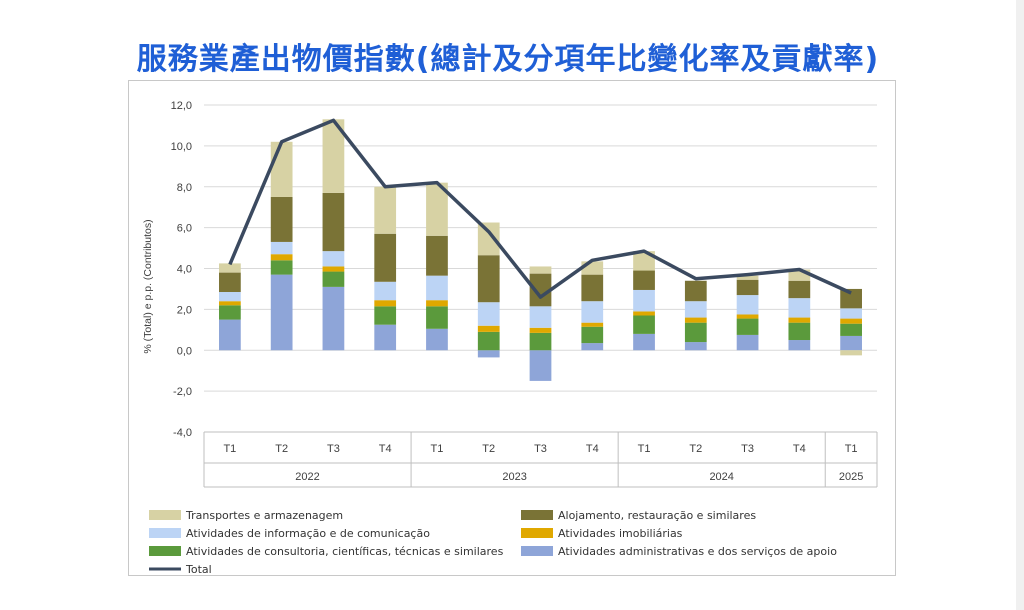 The width and height of the screenshot is (1024, 610). What do you see at coordinates (721, 477) in the screenshot?
I see `year-label: 2024` at bounding box center [721, 477].